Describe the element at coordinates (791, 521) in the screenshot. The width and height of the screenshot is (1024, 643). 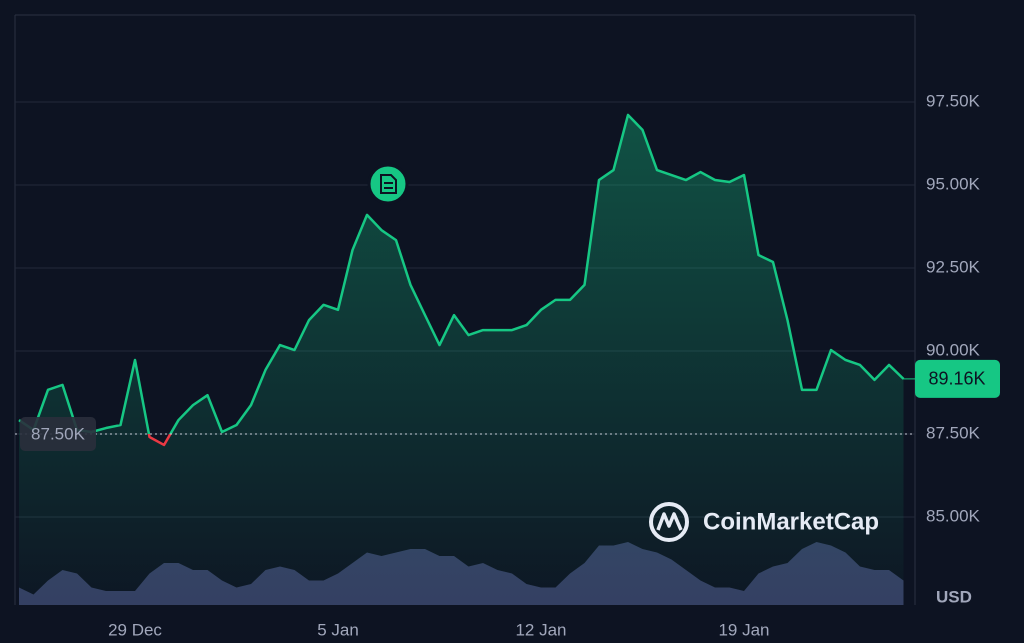
I see `watermark: CoinMarketCap` at that location.